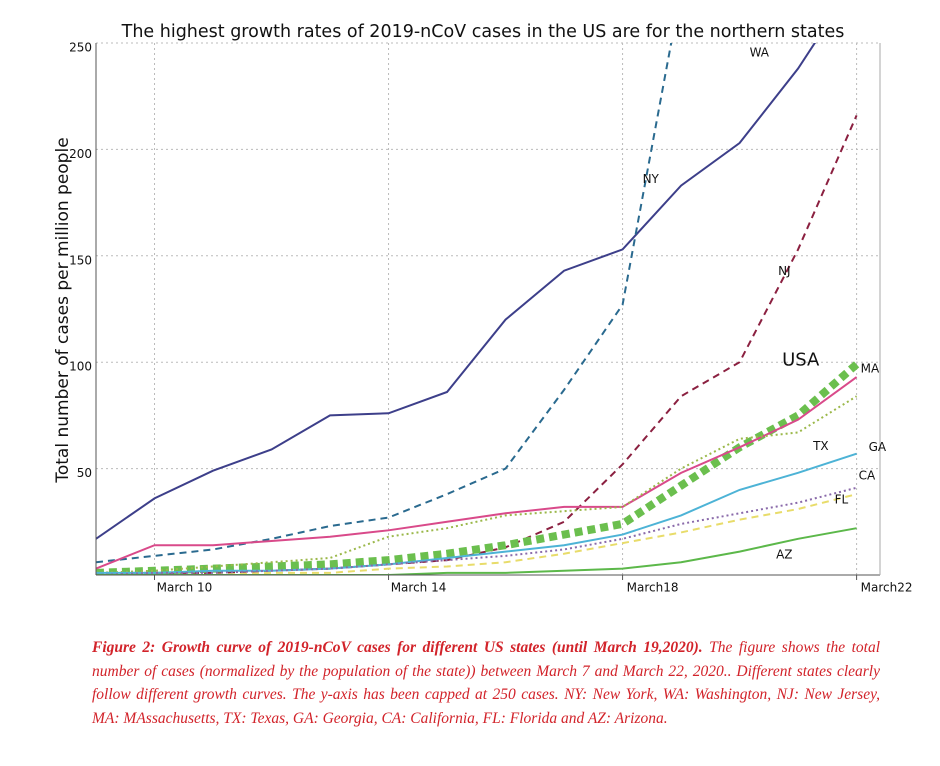 Image resolution: width=940 pixels, height=766 pixels. I want to click on y-axis-label: Total number of cases per million people, so click(63, 310).